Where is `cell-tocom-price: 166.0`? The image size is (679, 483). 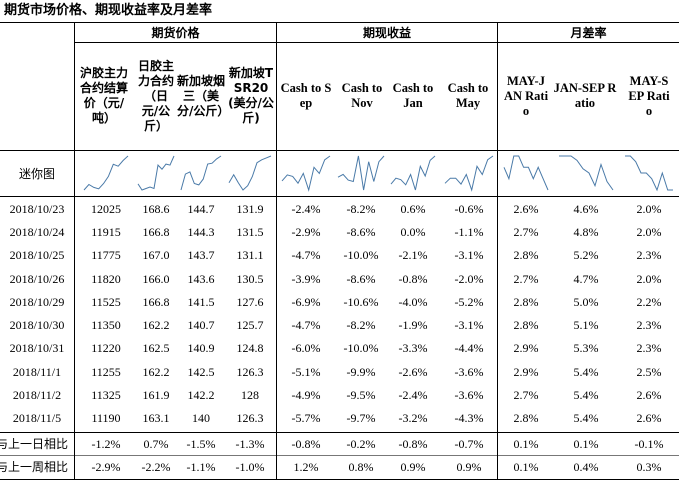 cell-tocom-price: 166.0 is located at coordinates (156, 278).